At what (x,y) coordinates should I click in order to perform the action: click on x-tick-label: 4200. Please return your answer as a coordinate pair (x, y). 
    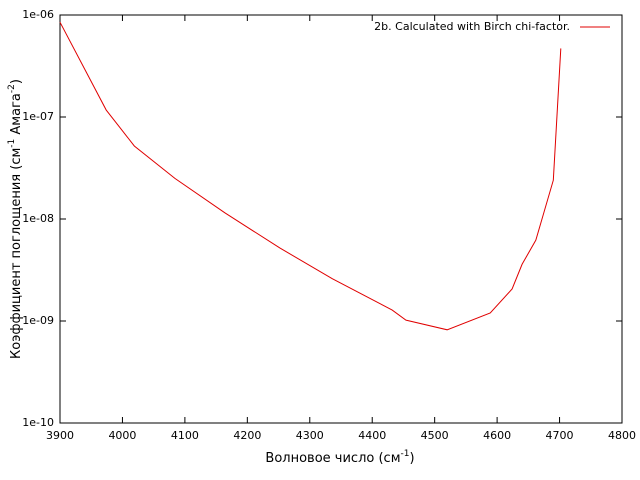
    Looking at the image, I should click on (247, 435).